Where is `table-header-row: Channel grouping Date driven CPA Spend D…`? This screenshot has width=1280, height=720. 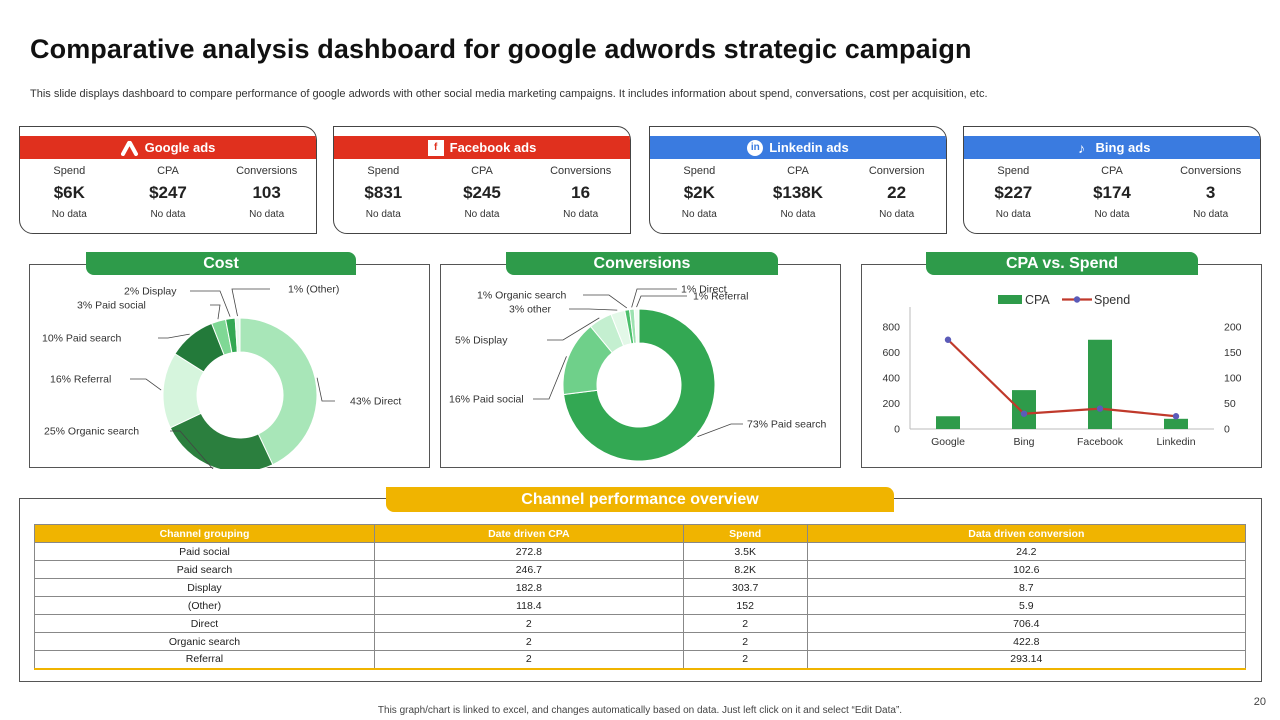 table-header-row: Channel grouping Date driven CPA Spend D… is located at coordinates (640, 533).